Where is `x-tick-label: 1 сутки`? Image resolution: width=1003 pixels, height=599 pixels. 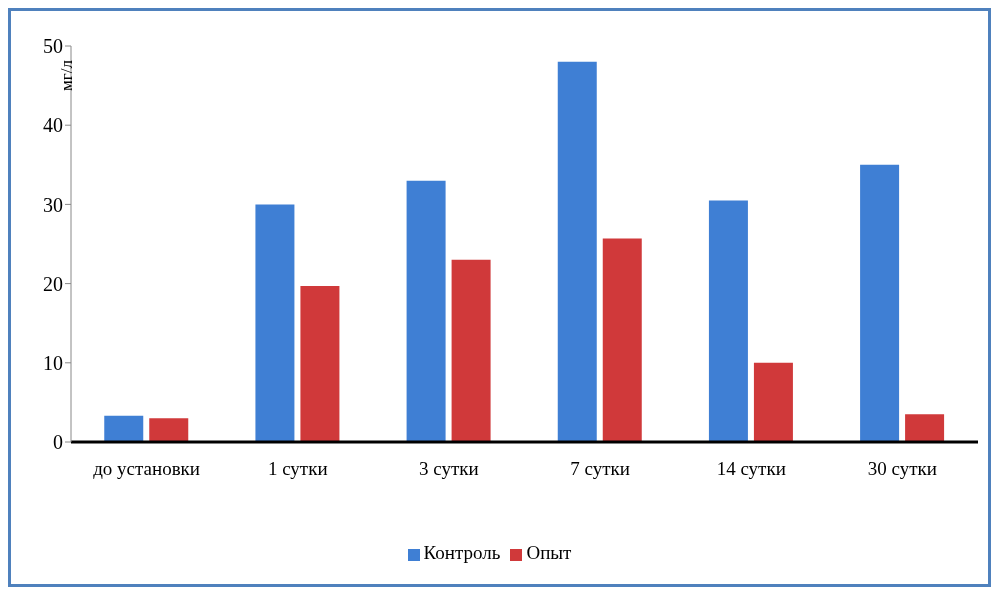 x-tick-label: 1 сутки is located at coordinates (297, 469).